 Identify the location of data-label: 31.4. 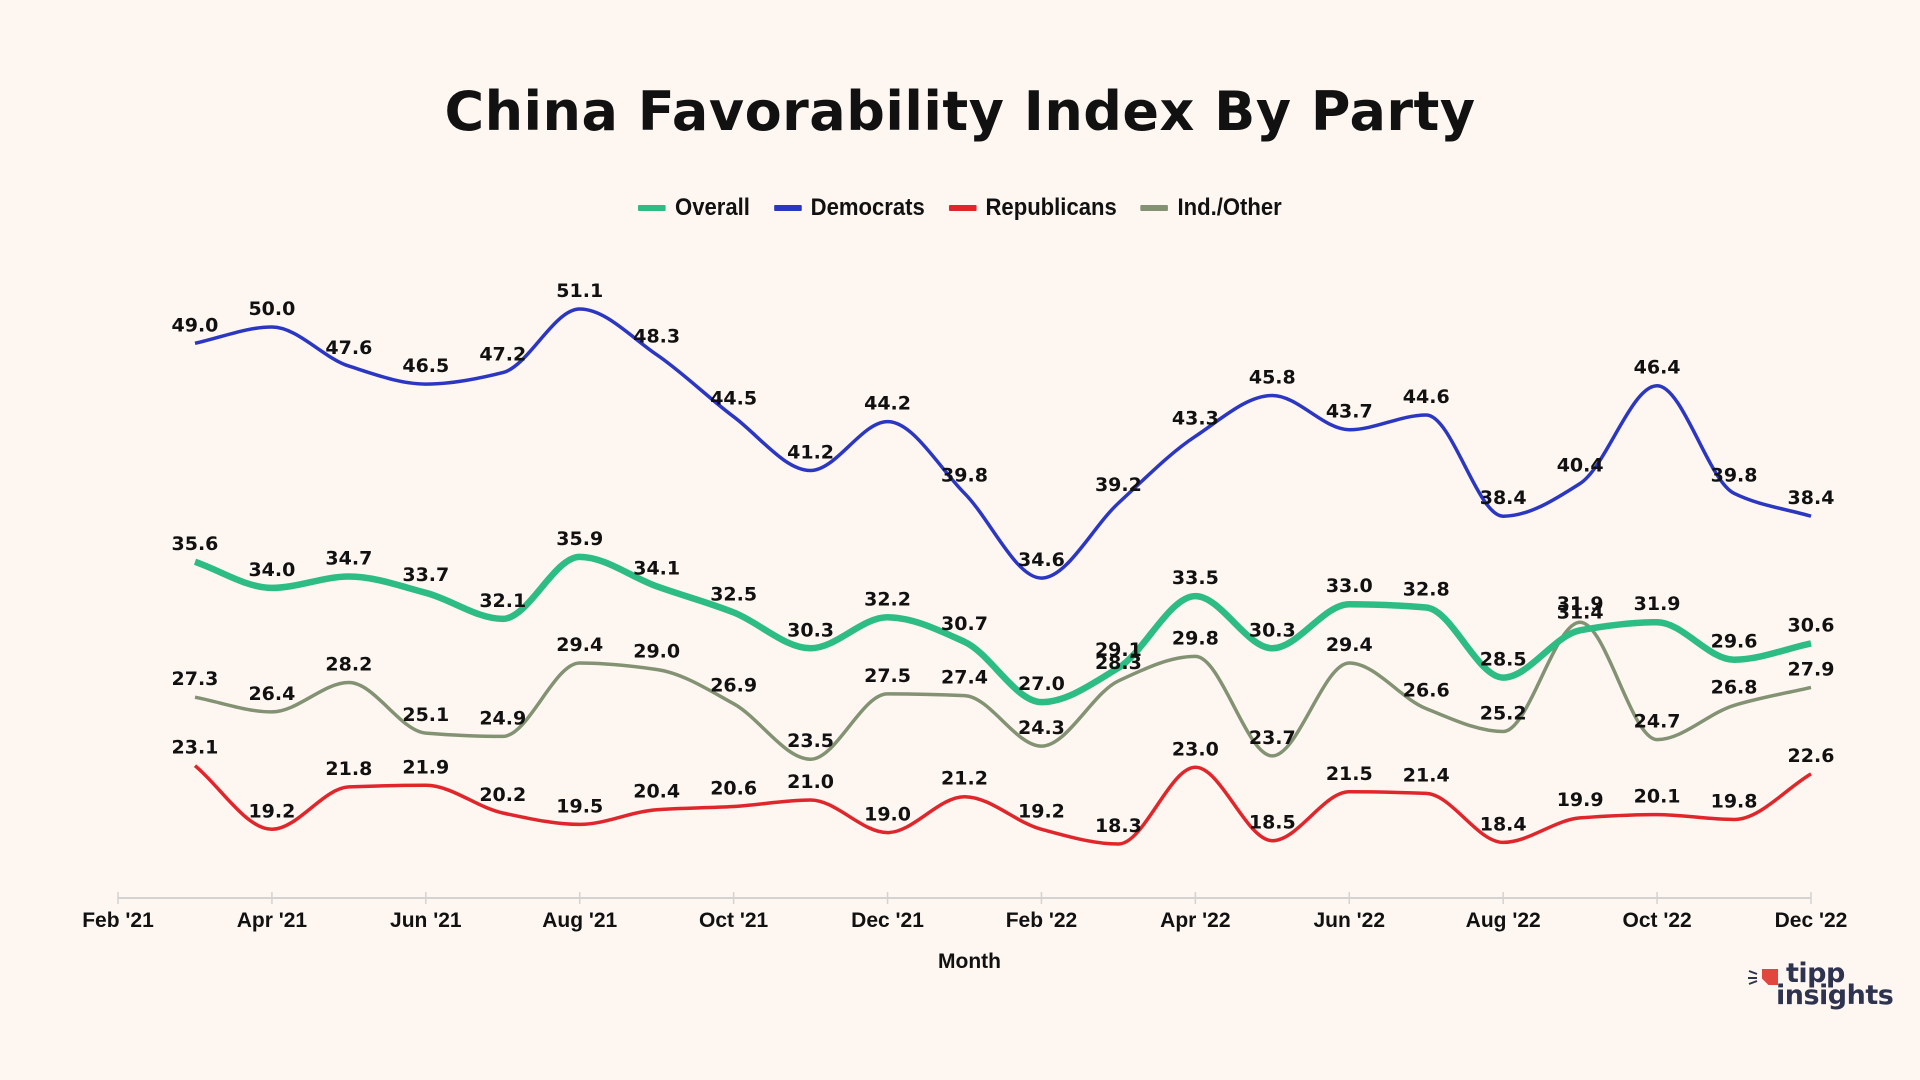
(1580, 612).